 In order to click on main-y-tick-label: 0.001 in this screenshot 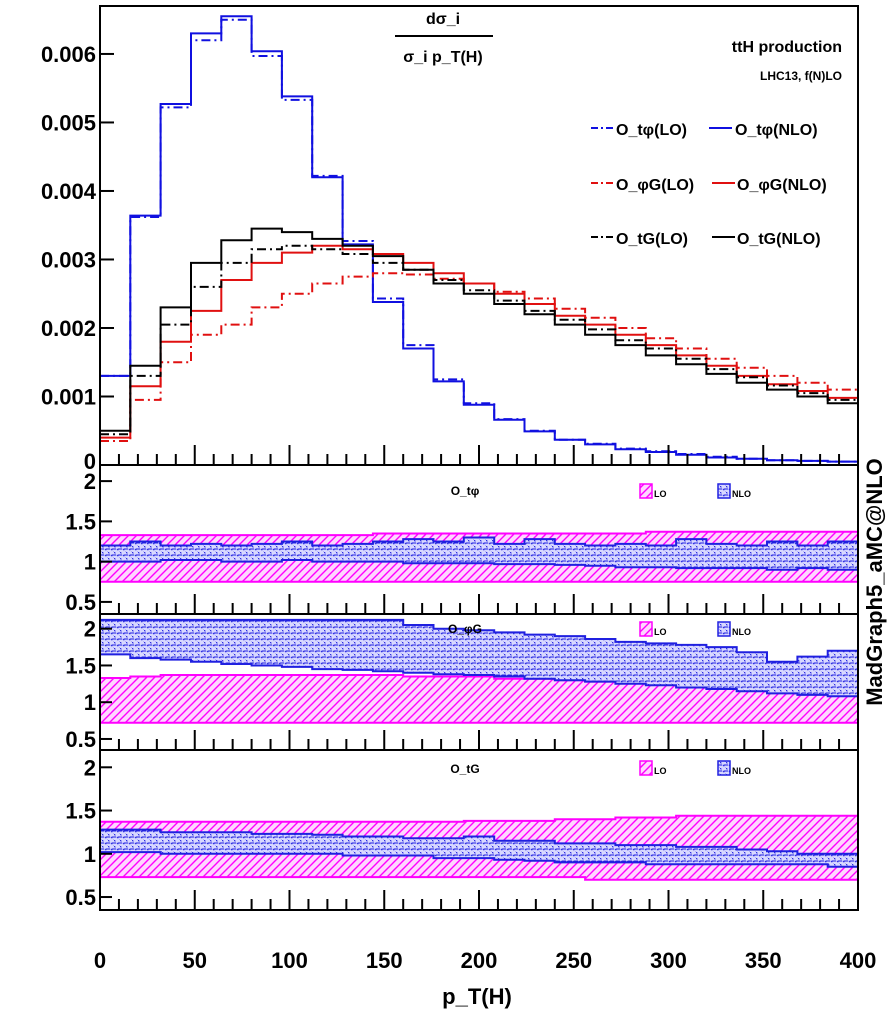, I will do `click(68, 396)`.